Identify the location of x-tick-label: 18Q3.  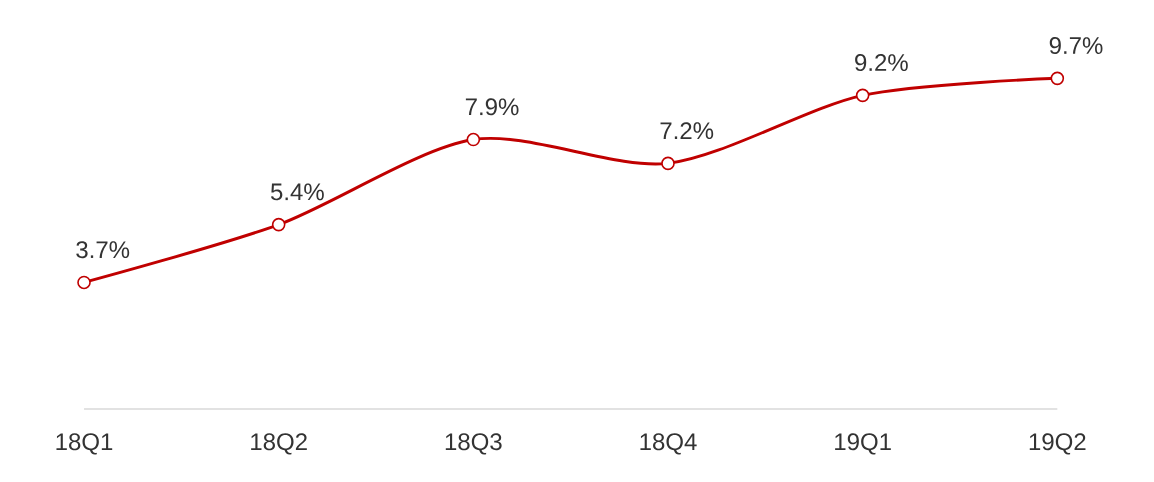
(473, 444).